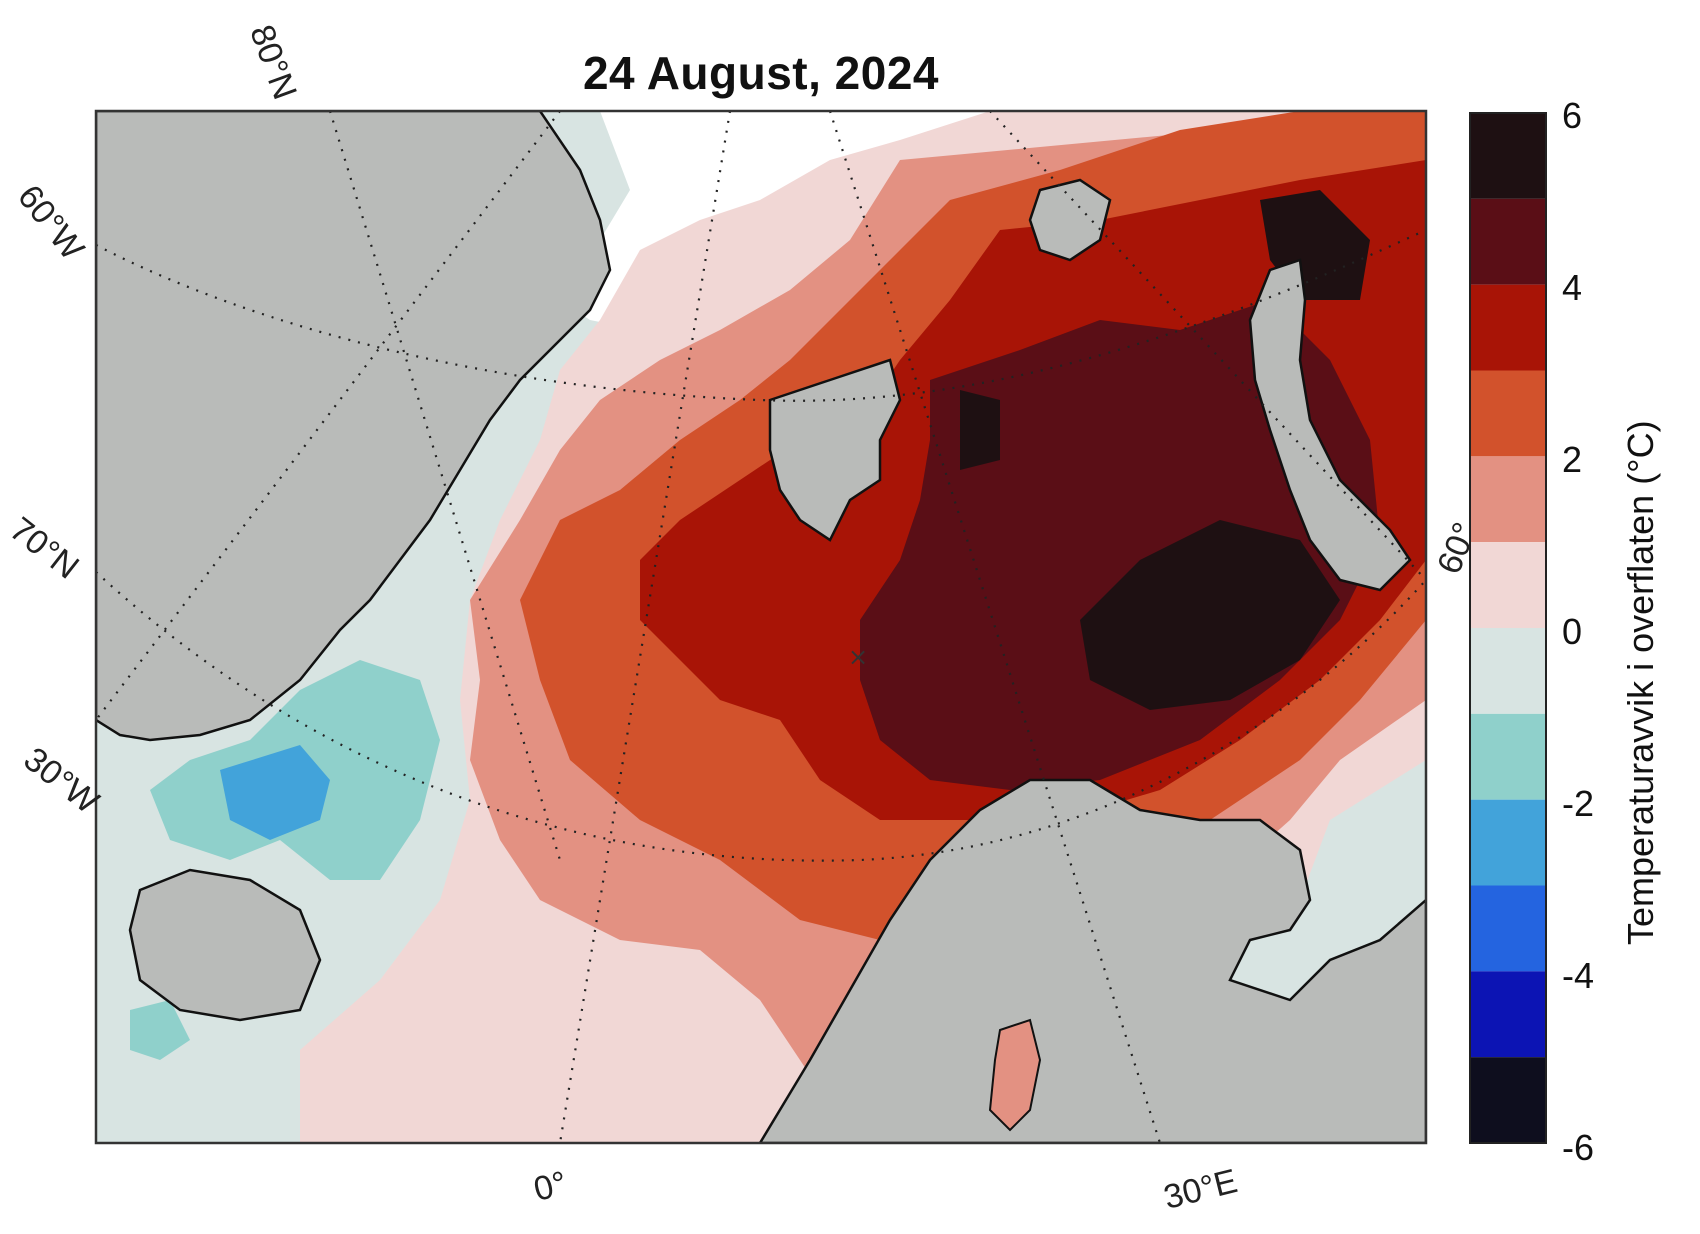 This screenshot has height=1234, width=1700. What do you see at coordinates (761, 73) in the screenshot?
I see `map-title: 24 August, 2024` at bounding box center [761, 73].